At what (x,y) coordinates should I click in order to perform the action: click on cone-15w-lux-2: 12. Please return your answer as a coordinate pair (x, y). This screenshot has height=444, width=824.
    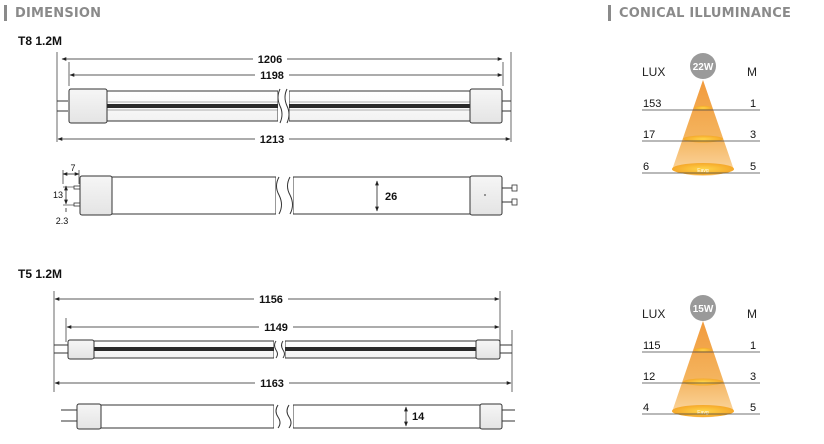
    Looking at the image, I should click on (649, 377).